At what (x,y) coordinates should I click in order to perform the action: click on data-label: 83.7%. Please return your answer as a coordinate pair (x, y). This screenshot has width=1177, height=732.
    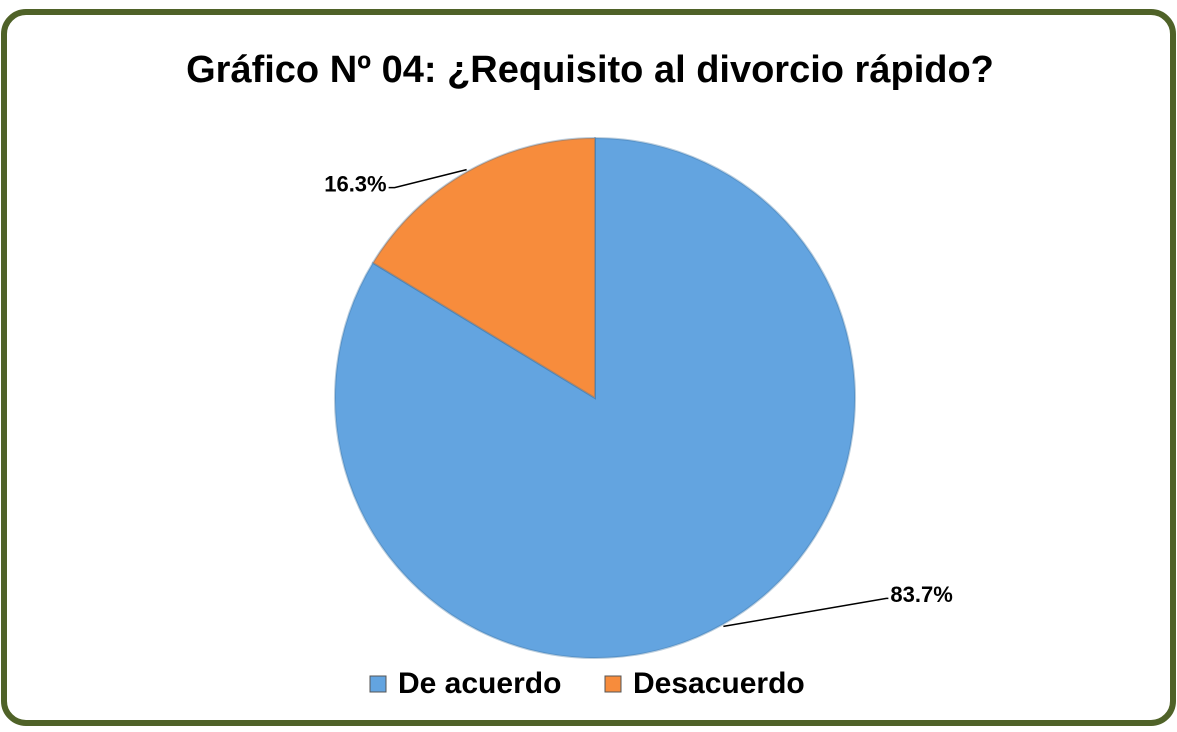
    Looking at the image, I should click on (921, 594).